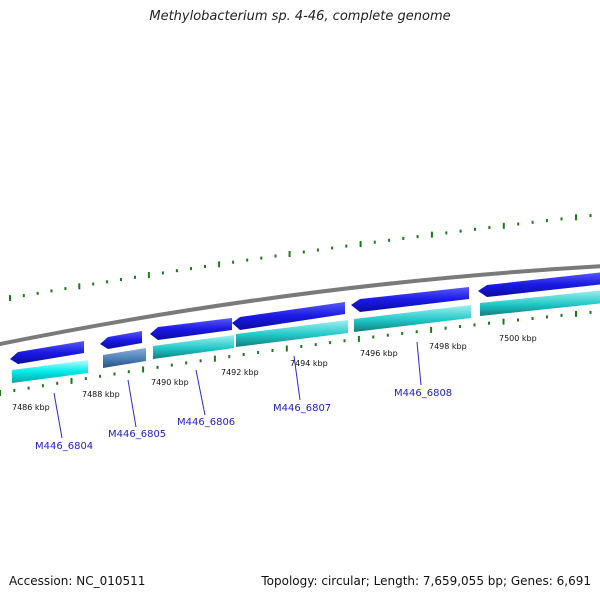 The height and width of the screenshot is (600, 600). I want to click on gene-label-leaders, so click(237, 390).